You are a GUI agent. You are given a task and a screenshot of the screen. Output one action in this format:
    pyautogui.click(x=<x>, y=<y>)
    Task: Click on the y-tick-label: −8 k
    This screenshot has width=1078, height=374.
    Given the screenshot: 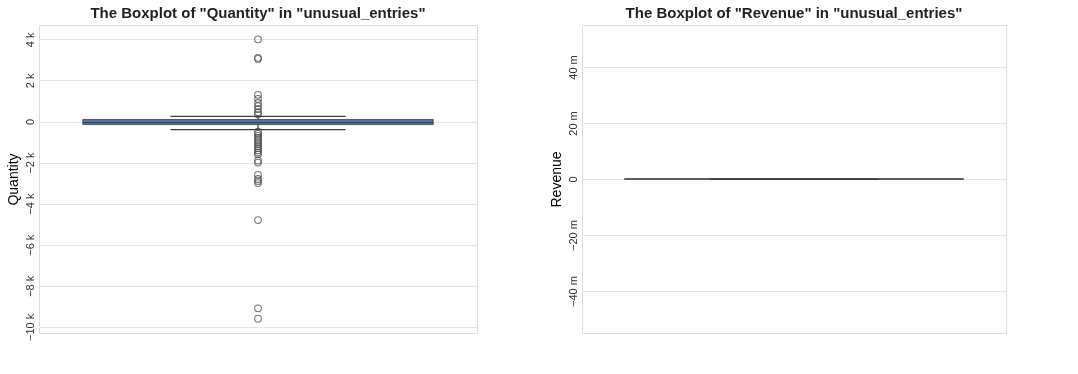 What is the action you would take?
    pyautogui.click(x=29, y=286)
    